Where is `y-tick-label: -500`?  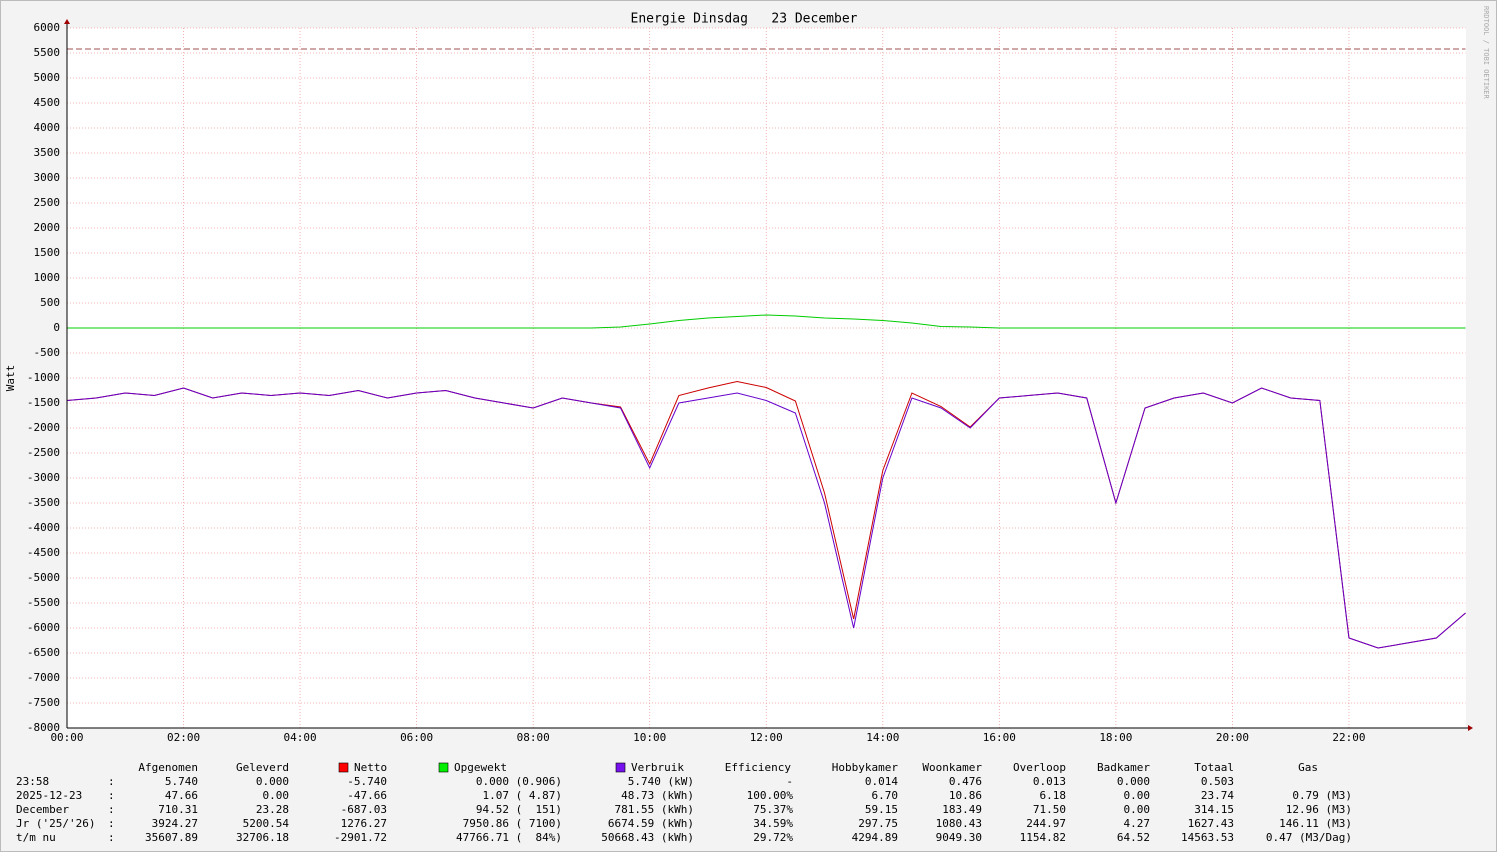
y-tick-label: -500 is located at coordinates (47, 352).